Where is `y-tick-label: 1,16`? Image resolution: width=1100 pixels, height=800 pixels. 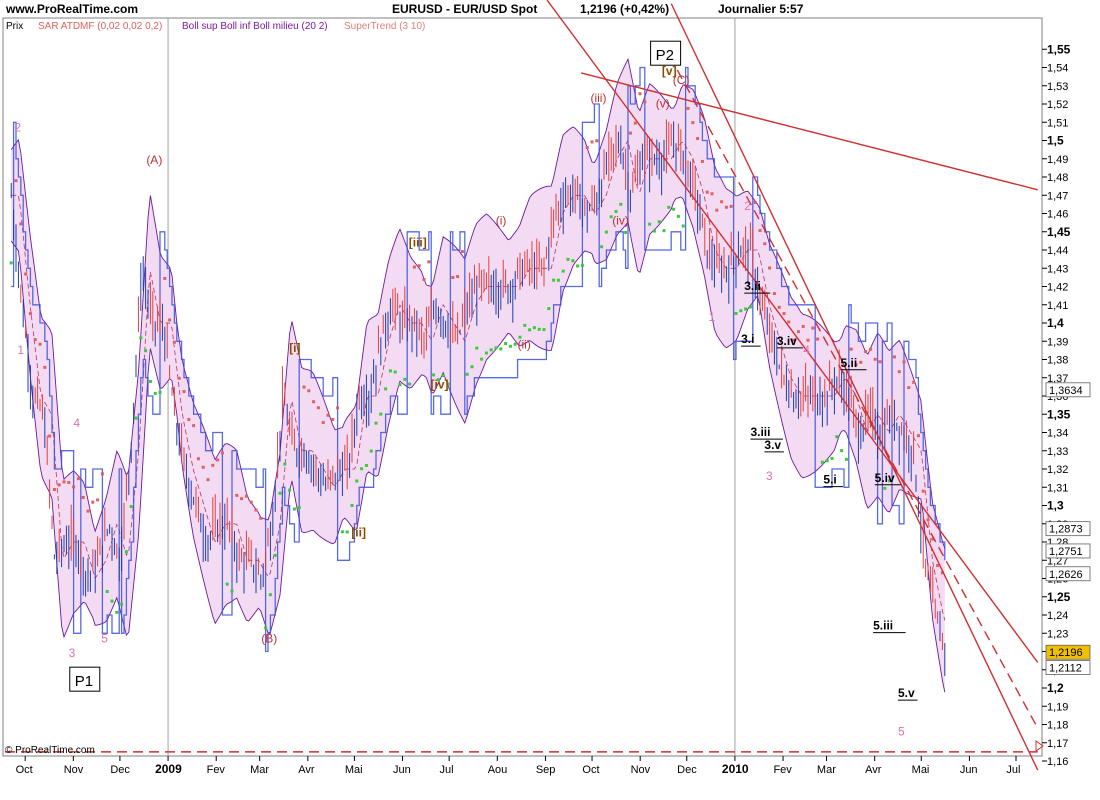
y-tick-label: 1,16 is located at coordinates (1057, 762).